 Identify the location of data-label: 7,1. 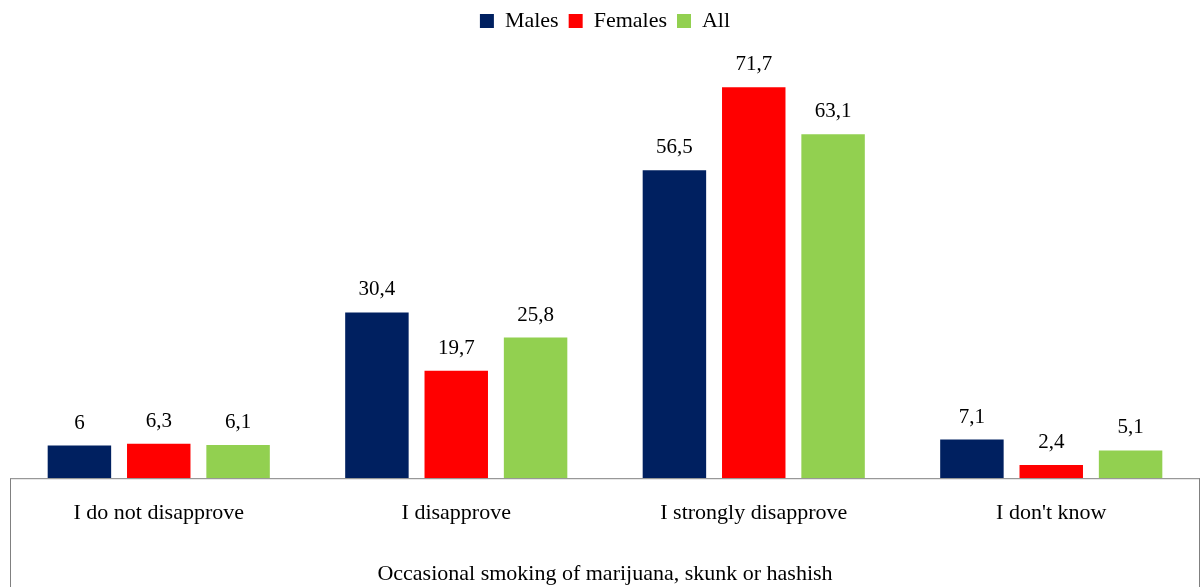
(972, 415).